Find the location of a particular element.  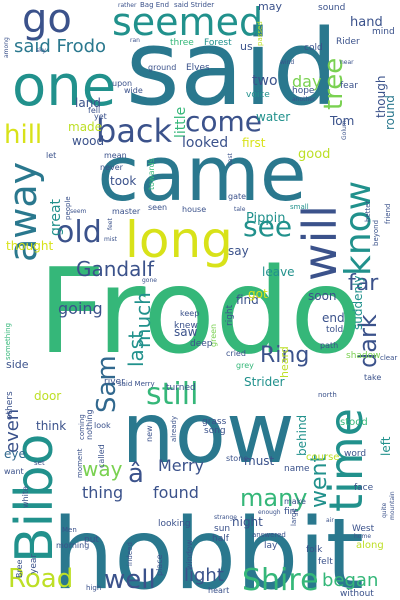

word-told: told is located at coordinates (334, 330).